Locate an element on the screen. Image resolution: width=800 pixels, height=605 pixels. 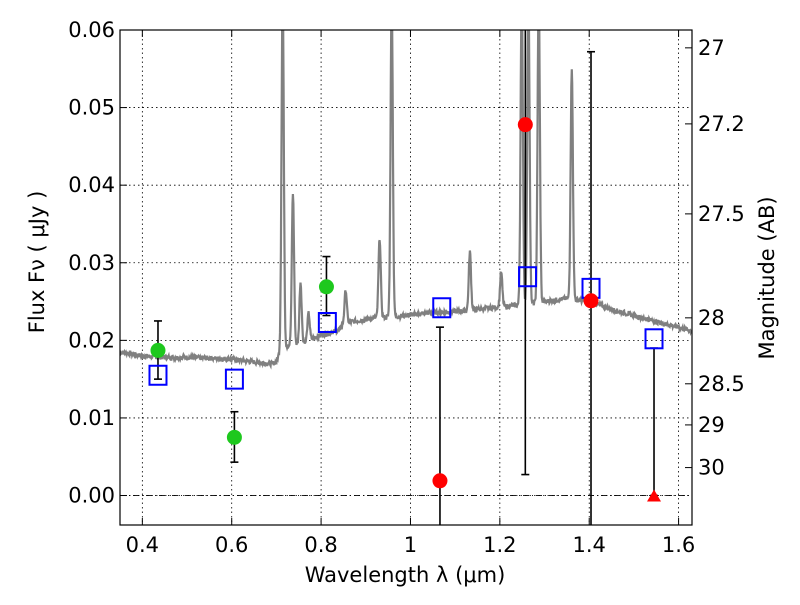
x-tick-label: 0.8 is located at coordinates (320, 545).